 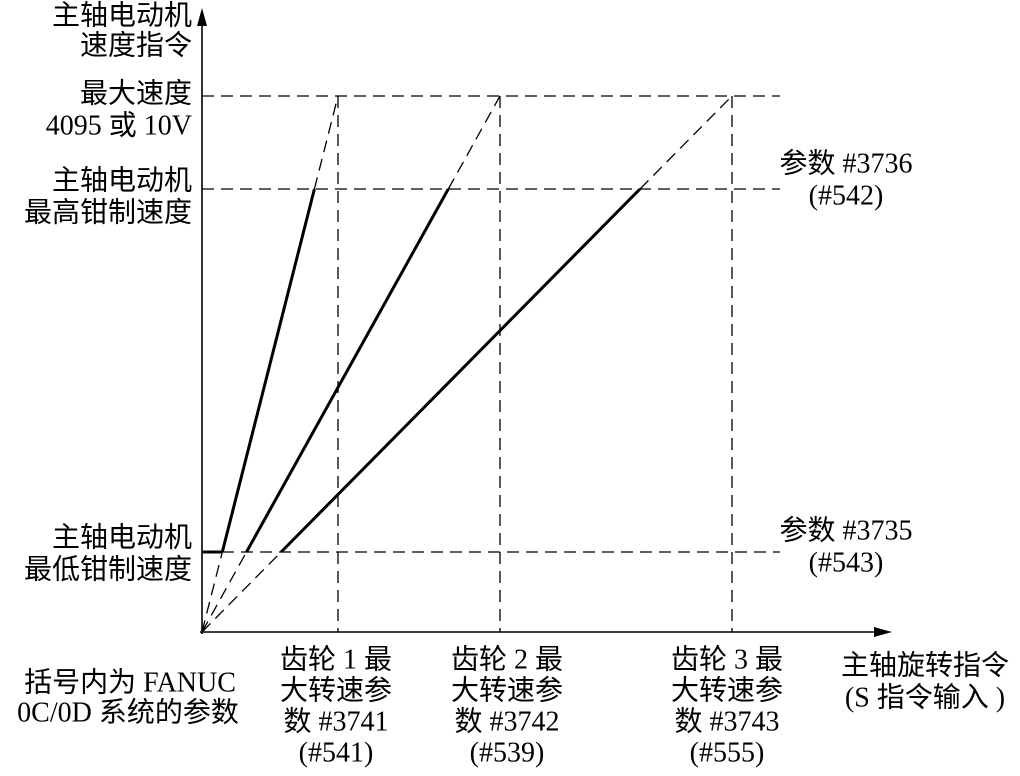 What do you see at coordinates (119, 125) in the screenshot?
I see `max-label: 4095 或 10V` at bounding box center [119, 125].